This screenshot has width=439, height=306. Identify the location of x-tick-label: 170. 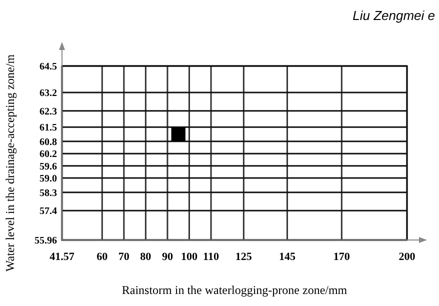
(341, 257).